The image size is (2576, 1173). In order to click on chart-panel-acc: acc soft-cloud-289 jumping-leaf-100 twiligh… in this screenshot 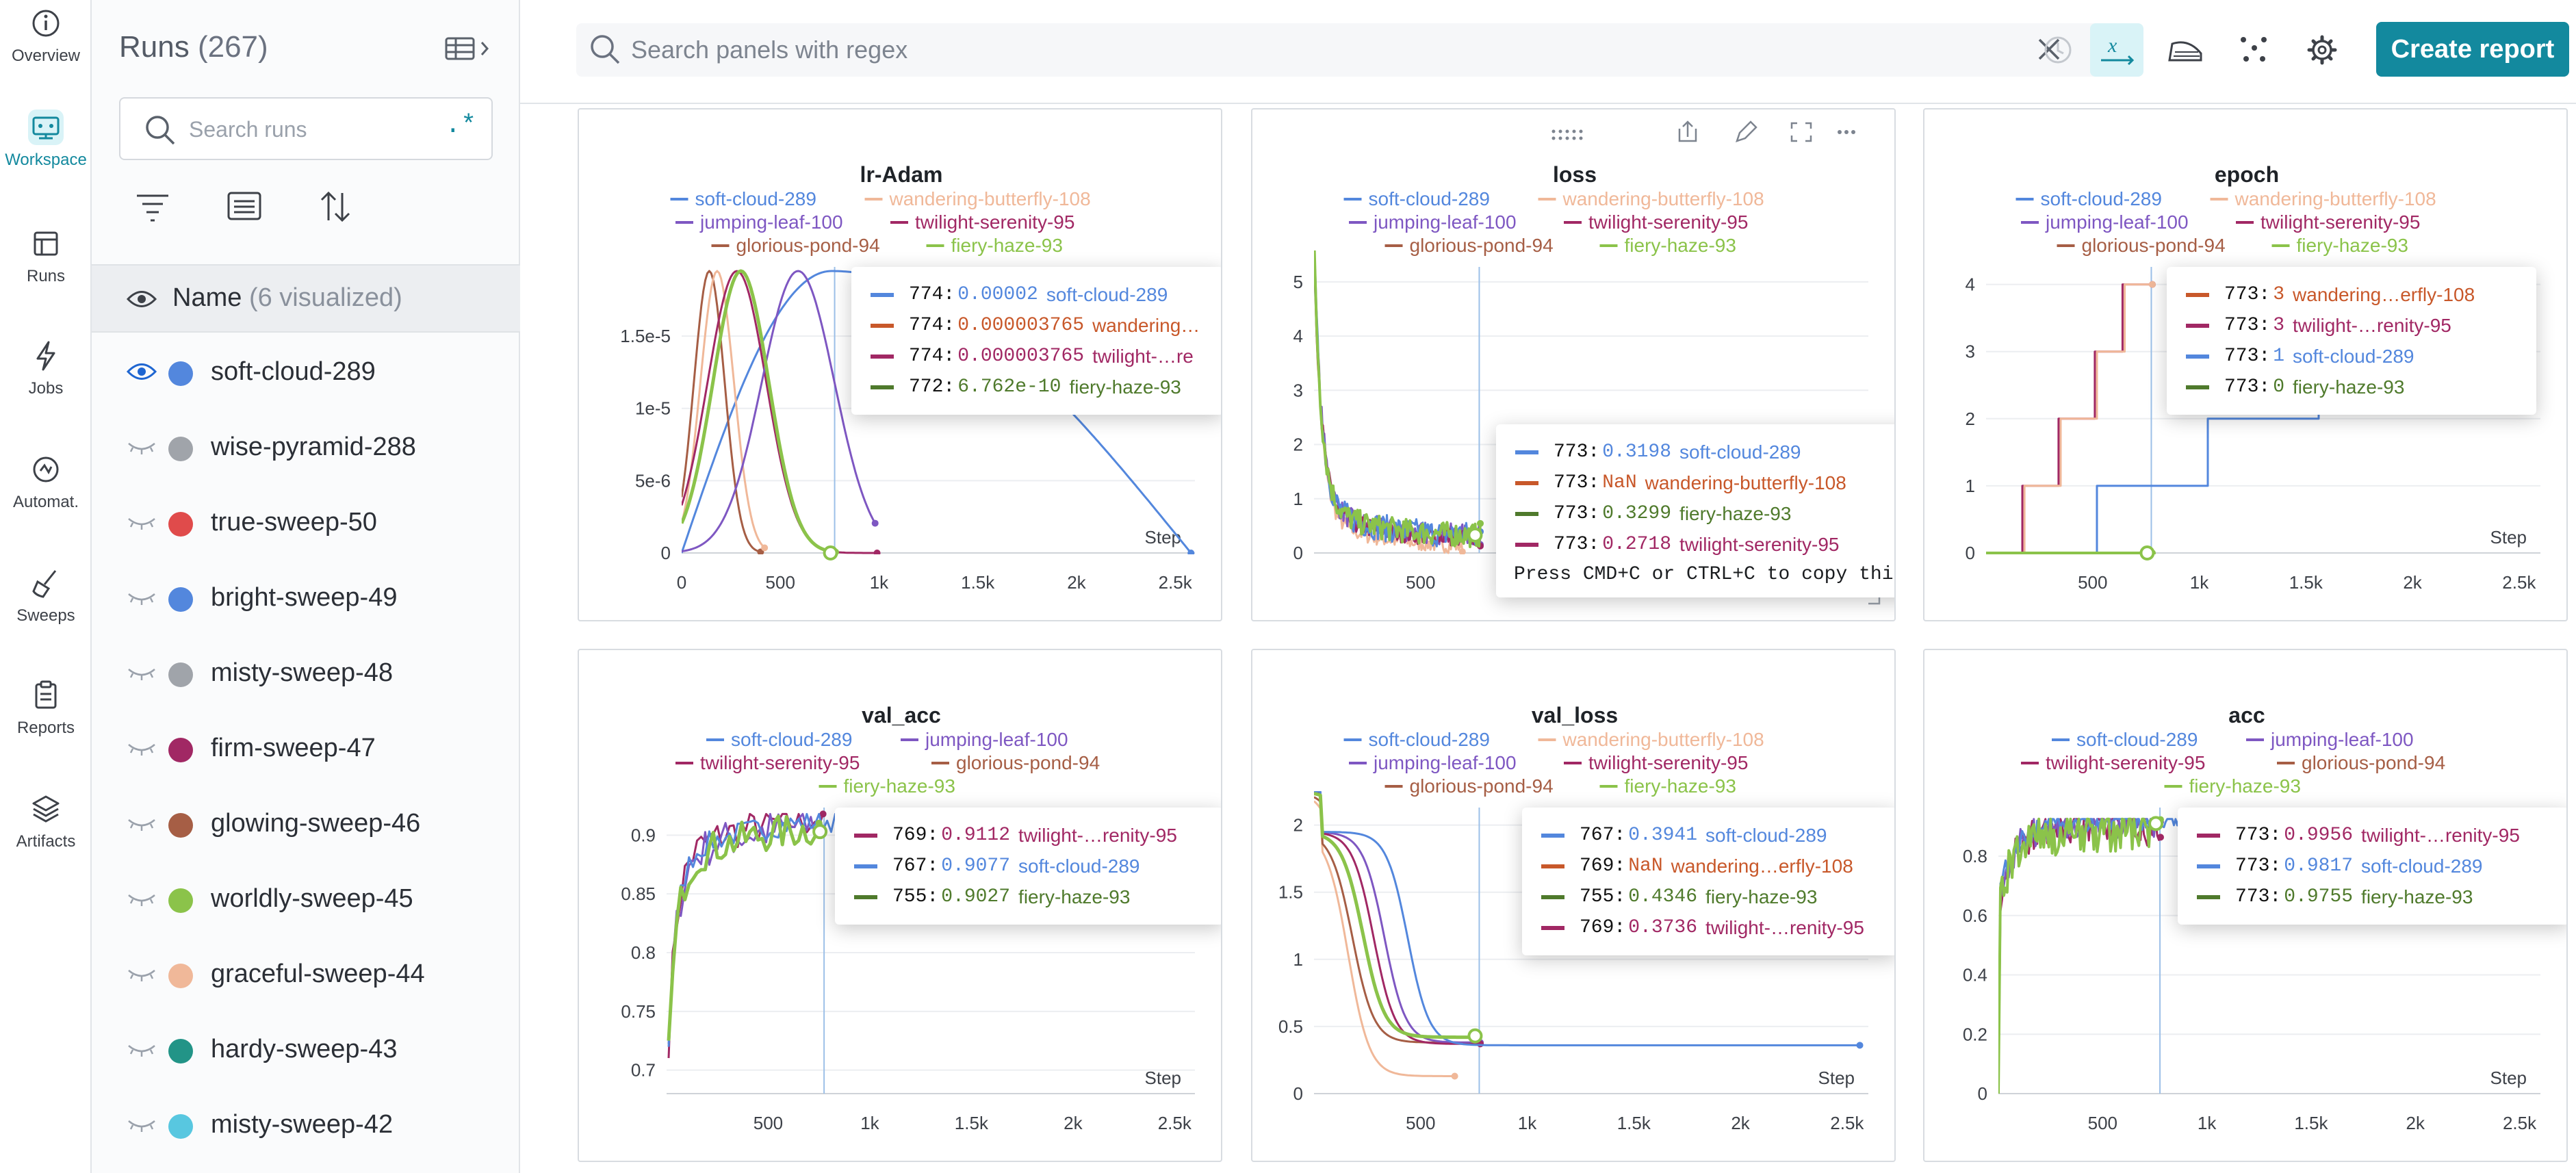, I will do `click(2245, 905)`.